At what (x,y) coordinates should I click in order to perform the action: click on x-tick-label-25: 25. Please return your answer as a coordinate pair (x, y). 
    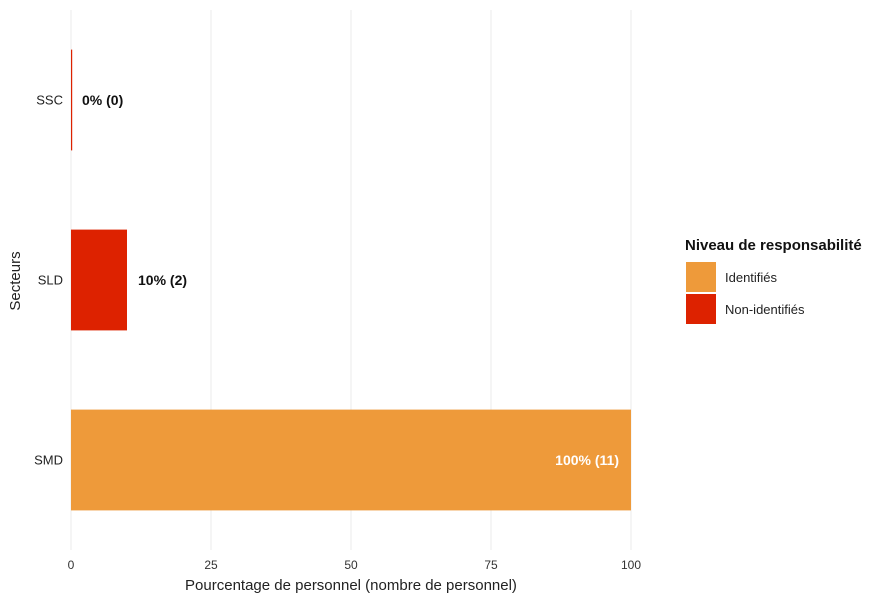
    Looking at the image, I should click on (211, 565).